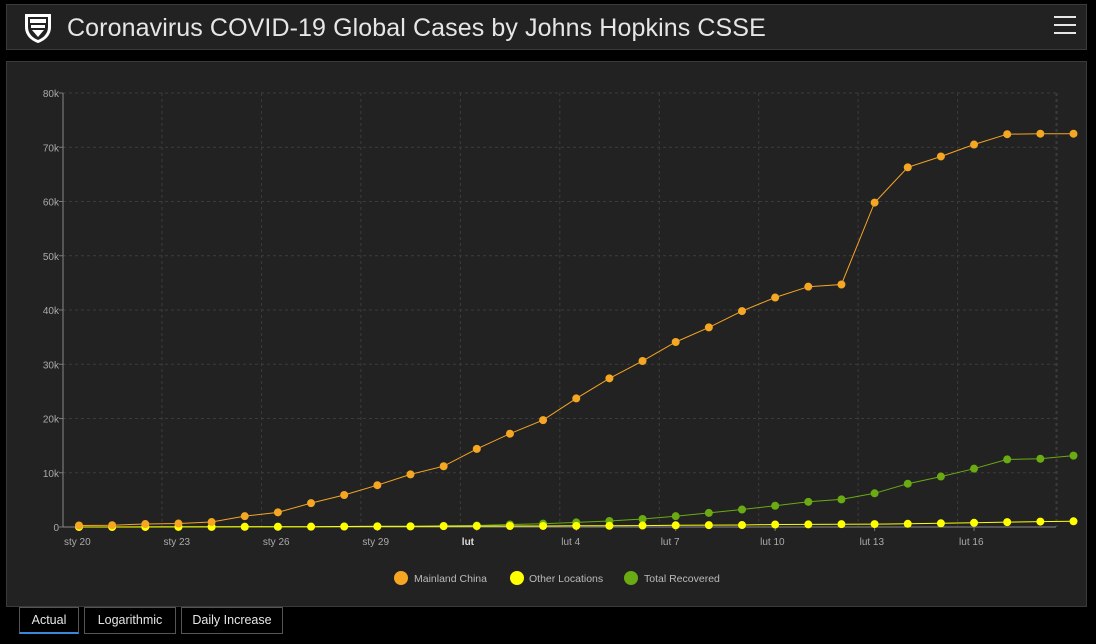 This screenshot has height=644, width=1096. I want to click on legend-label: Total Recovered, so click(682, 579).